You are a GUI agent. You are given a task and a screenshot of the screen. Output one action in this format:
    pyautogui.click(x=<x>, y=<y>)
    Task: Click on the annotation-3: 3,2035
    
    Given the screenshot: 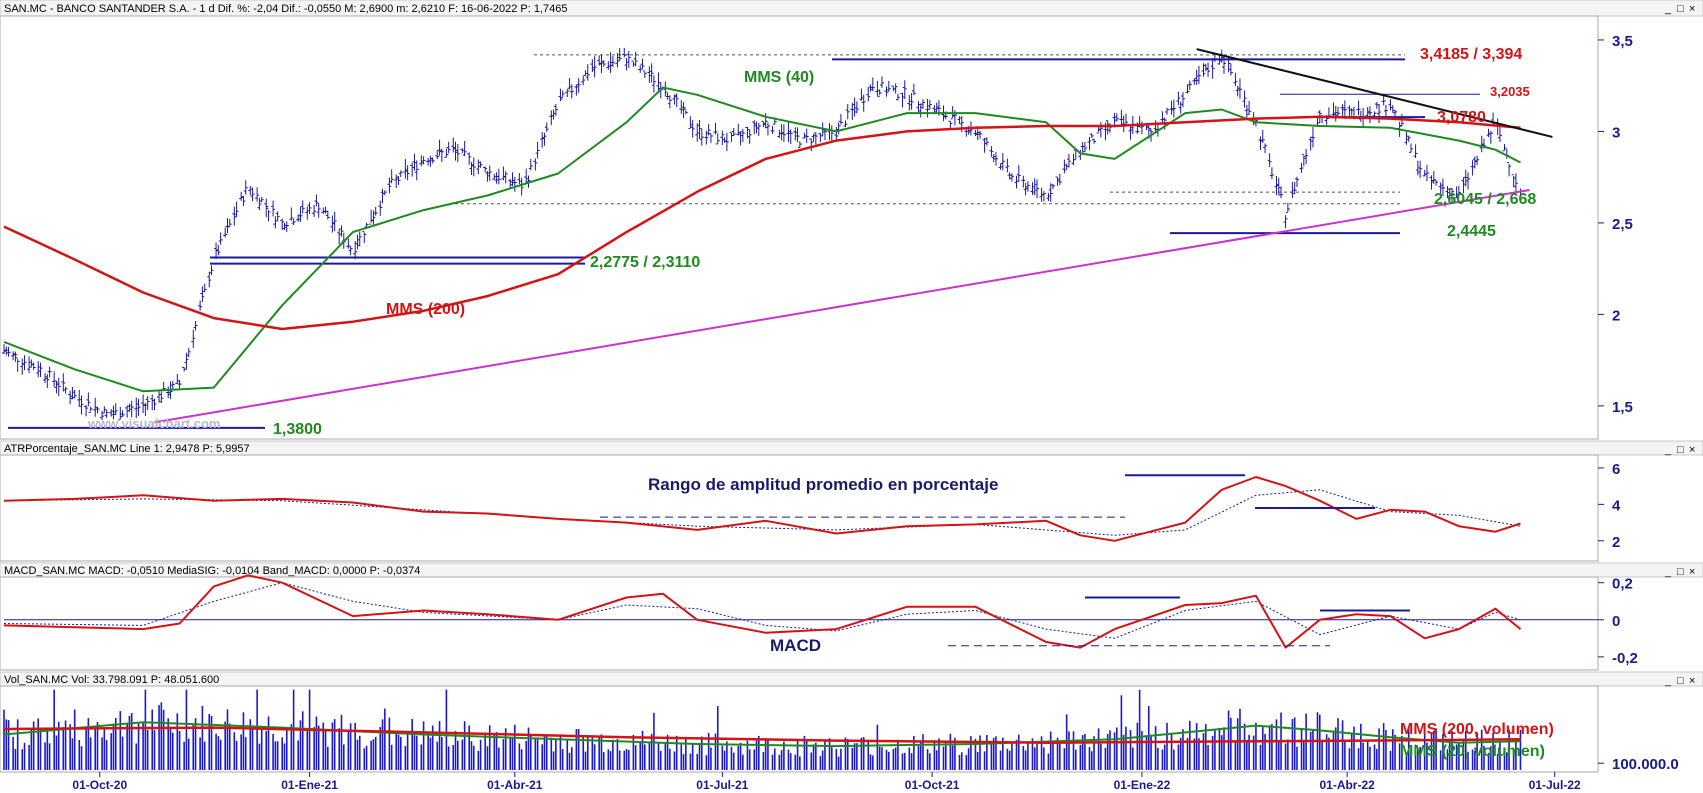 What is the action you would take?
    pyautogui.click(x=1510, y=91)
    